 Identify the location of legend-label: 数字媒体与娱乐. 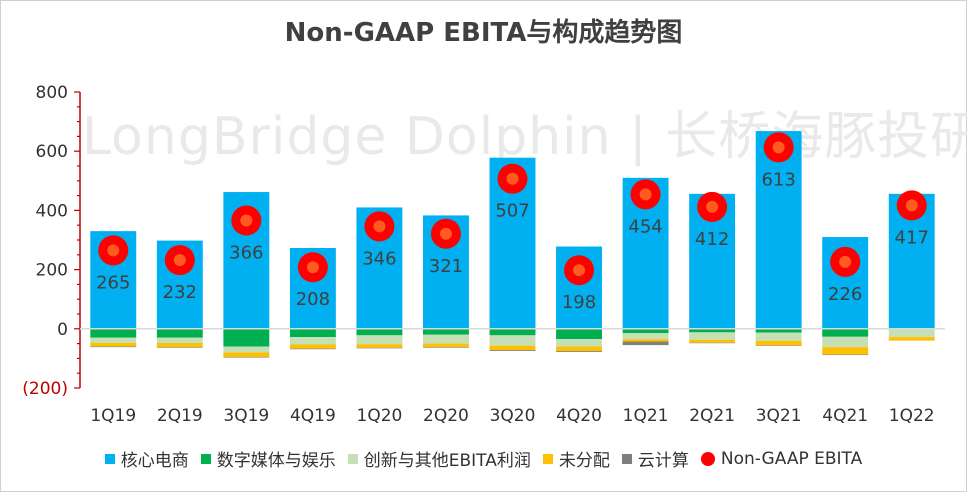
(276, 461).